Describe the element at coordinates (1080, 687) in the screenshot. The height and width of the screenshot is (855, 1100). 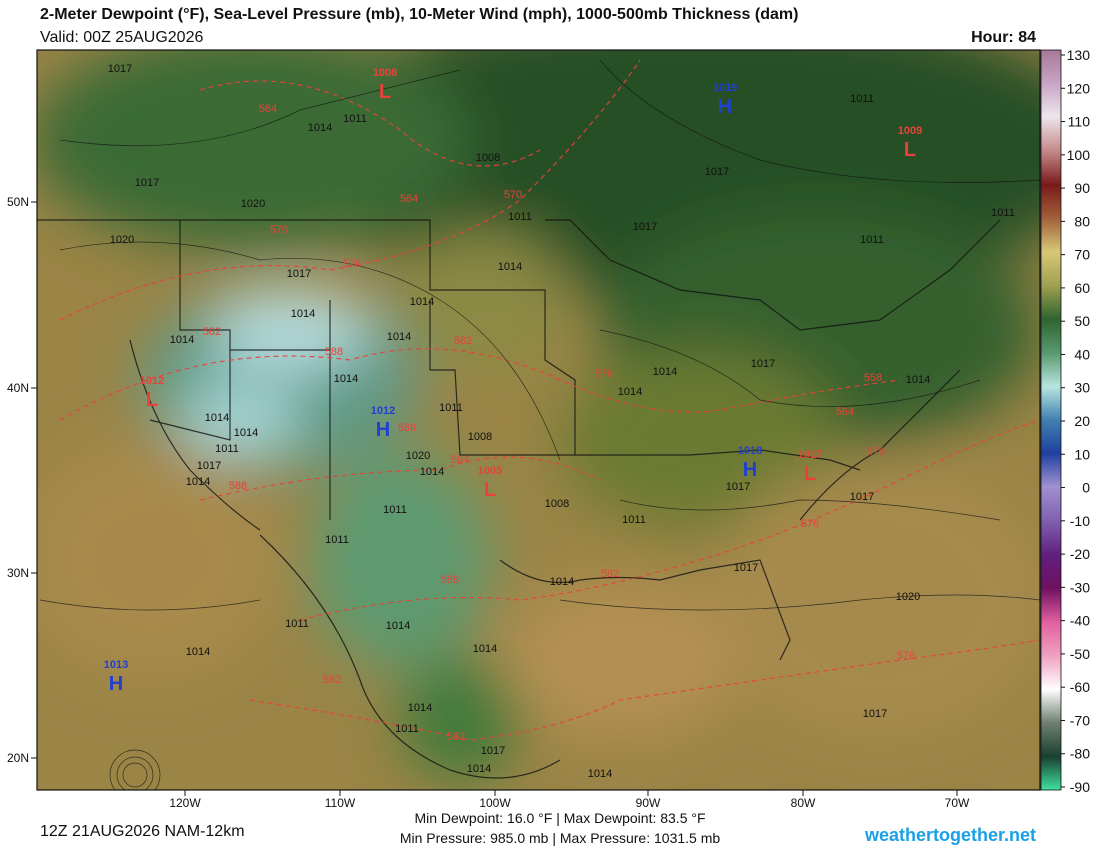
I see `colorbar-label: -60` at that location.